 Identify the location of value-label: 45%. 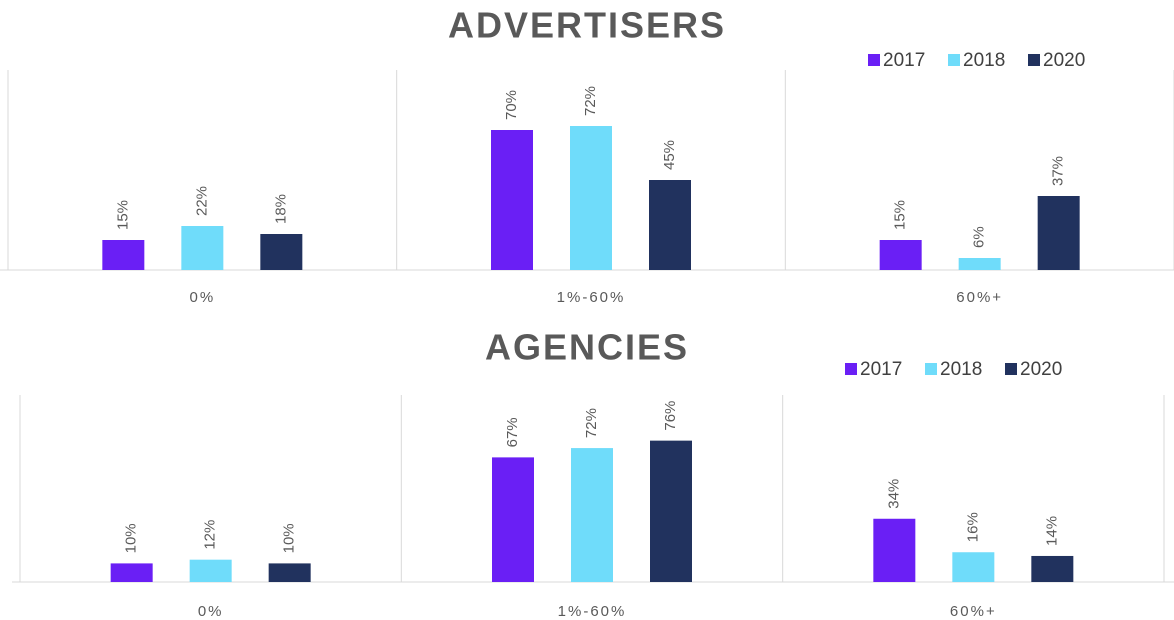
(669, 155).